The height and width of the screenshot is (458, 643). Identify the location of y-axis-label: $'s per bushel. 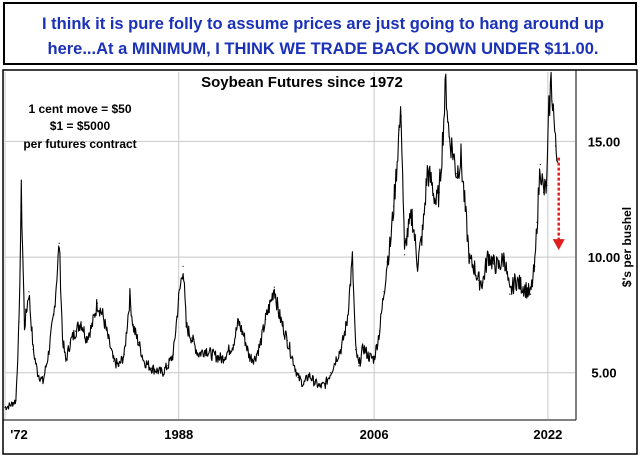
(627, 247).